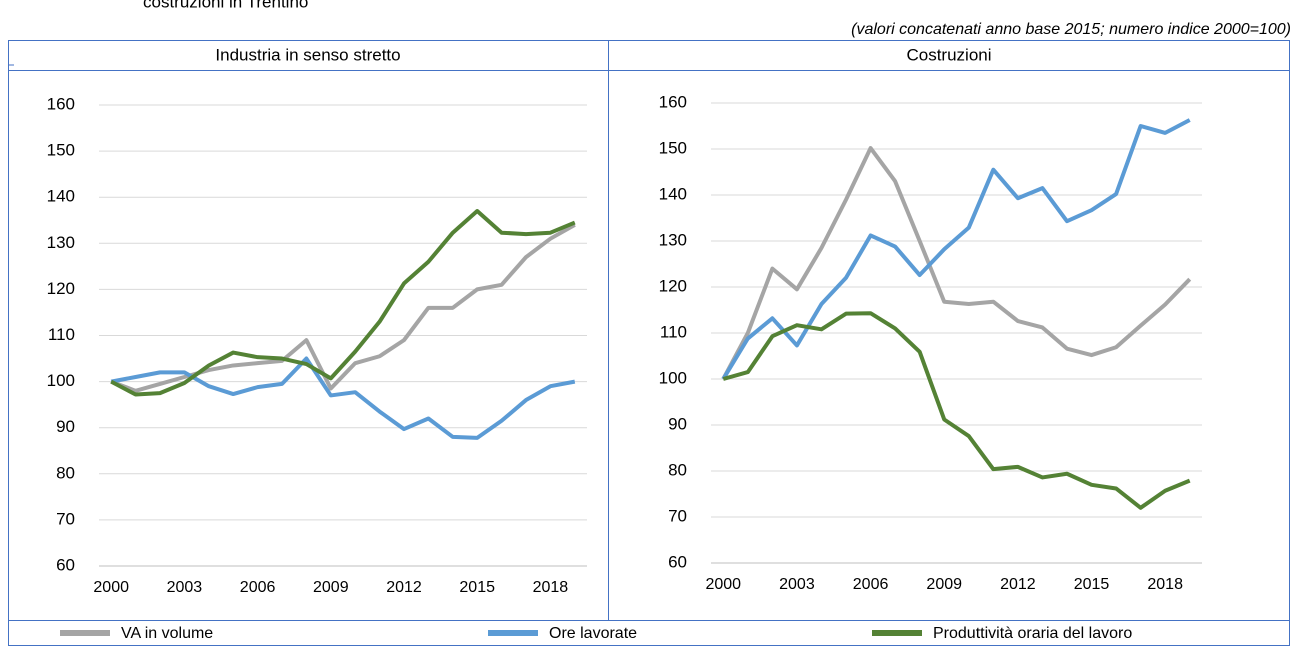 The width and height of the screenshot is (1298, 646). I want to click on panel-title: Industria in senso stretto, so click(307, 54).